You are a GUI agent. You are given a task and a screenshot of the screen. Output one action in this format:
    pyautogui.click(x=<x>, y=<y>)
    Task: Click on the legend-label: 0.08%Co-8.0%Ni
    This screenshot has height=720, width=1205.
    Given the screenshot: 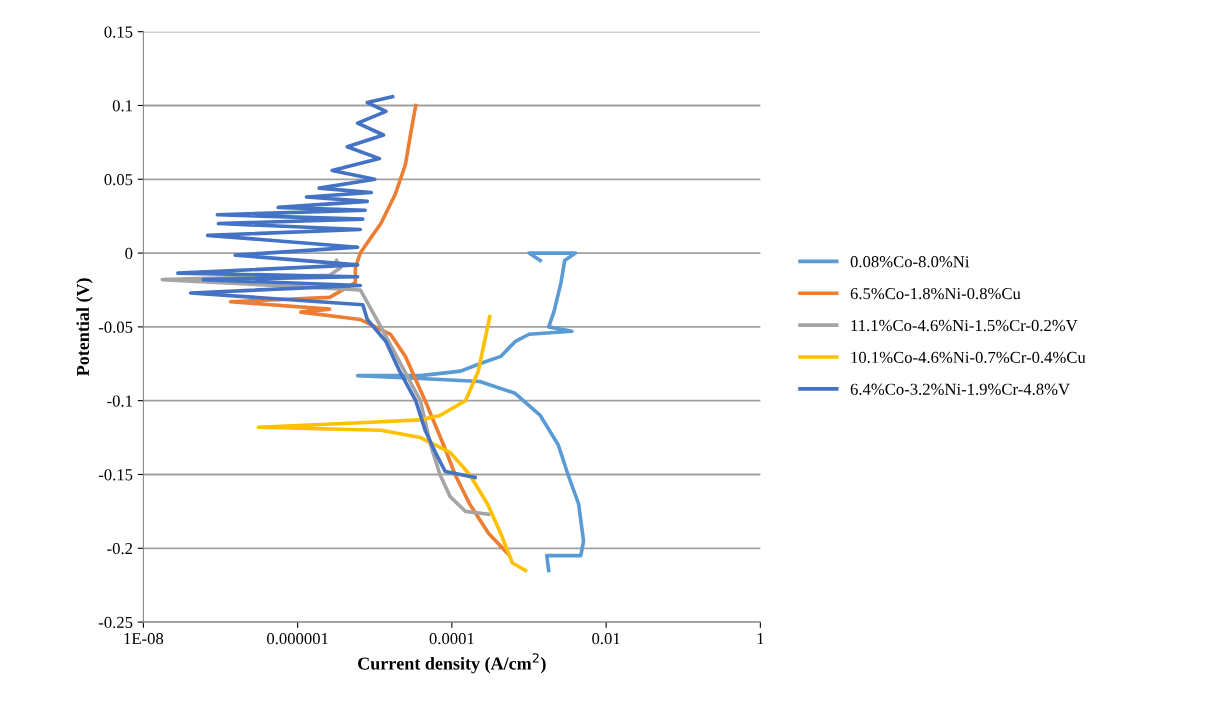 What is the action you would take?
    pyautogui.click(x=910, y=262)
    